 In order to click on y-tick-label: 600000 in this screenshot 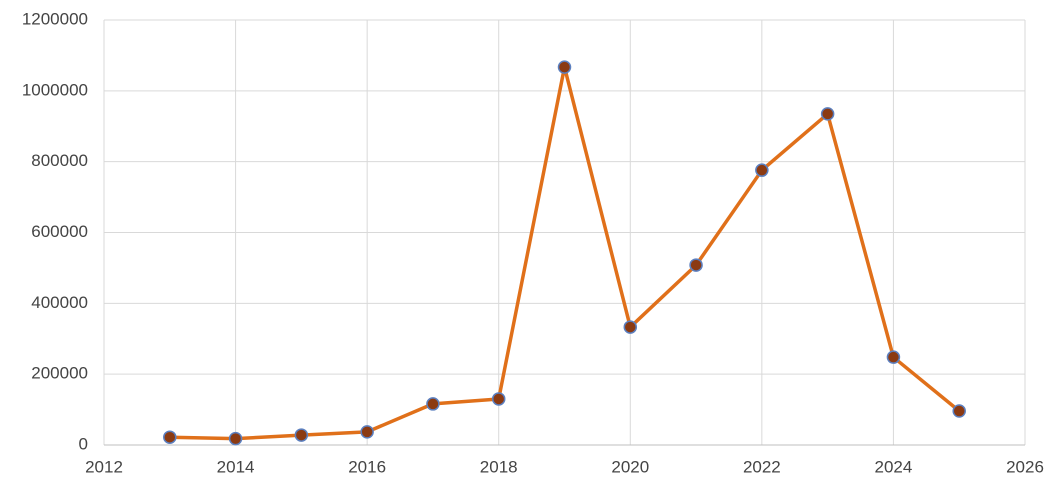, I will do `click(59, 231)`.